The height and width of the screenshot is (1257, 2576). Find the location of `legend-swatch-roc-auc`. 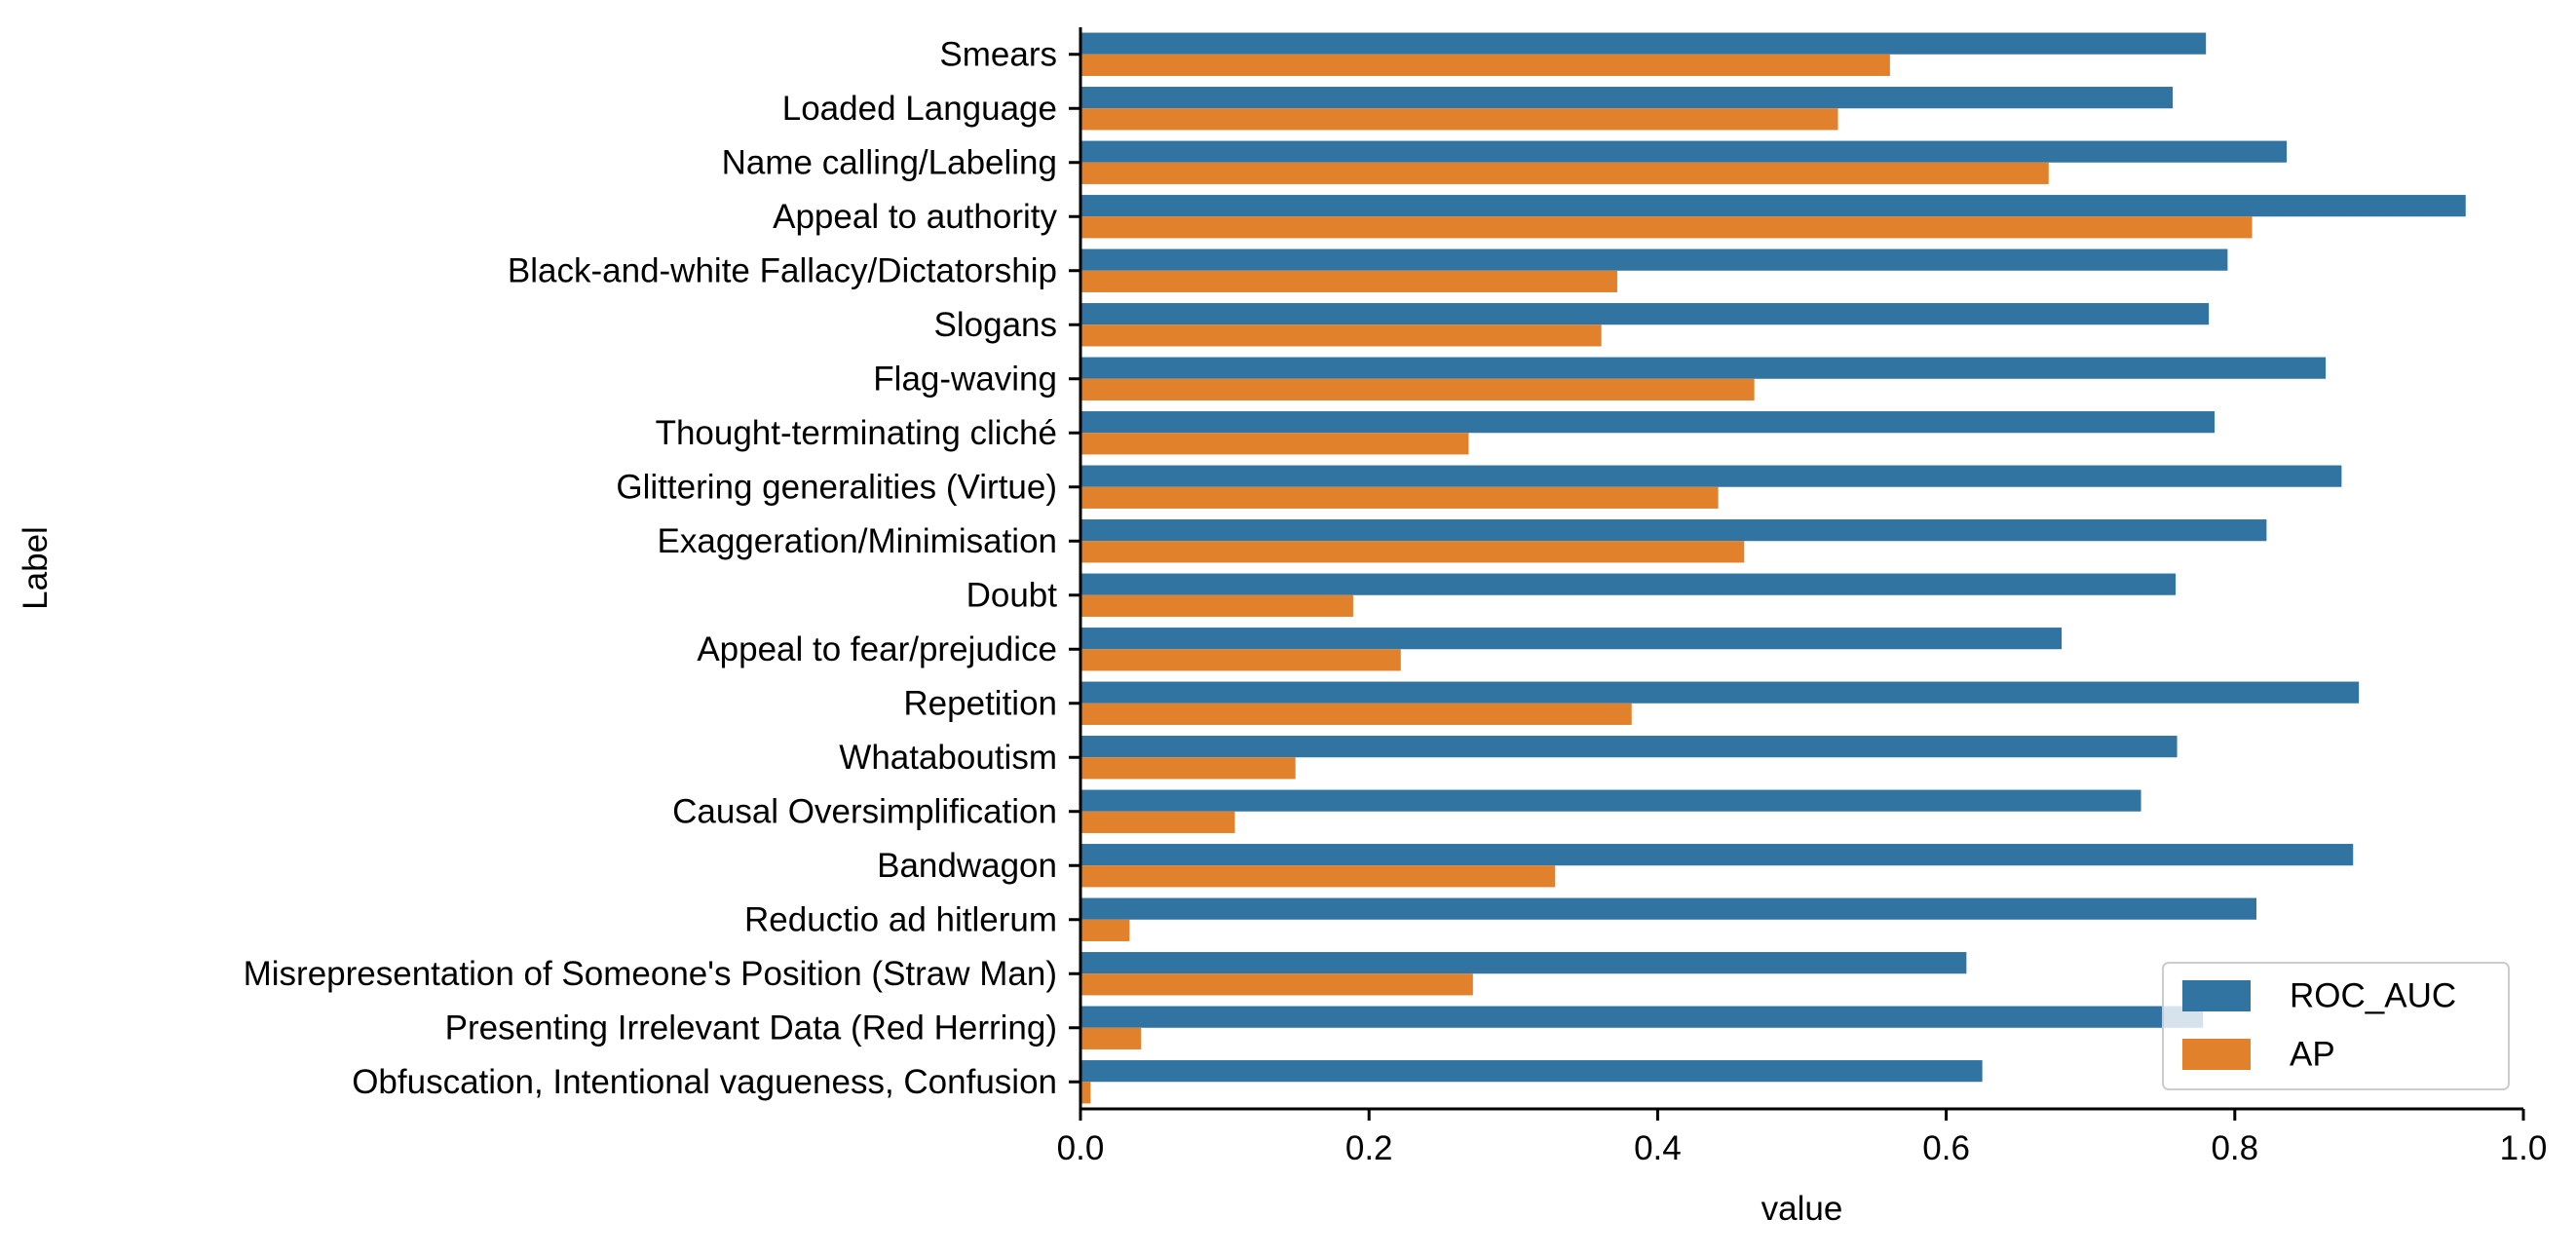

legend-swatch-roc-auc is located at coordinates (2216, 995).